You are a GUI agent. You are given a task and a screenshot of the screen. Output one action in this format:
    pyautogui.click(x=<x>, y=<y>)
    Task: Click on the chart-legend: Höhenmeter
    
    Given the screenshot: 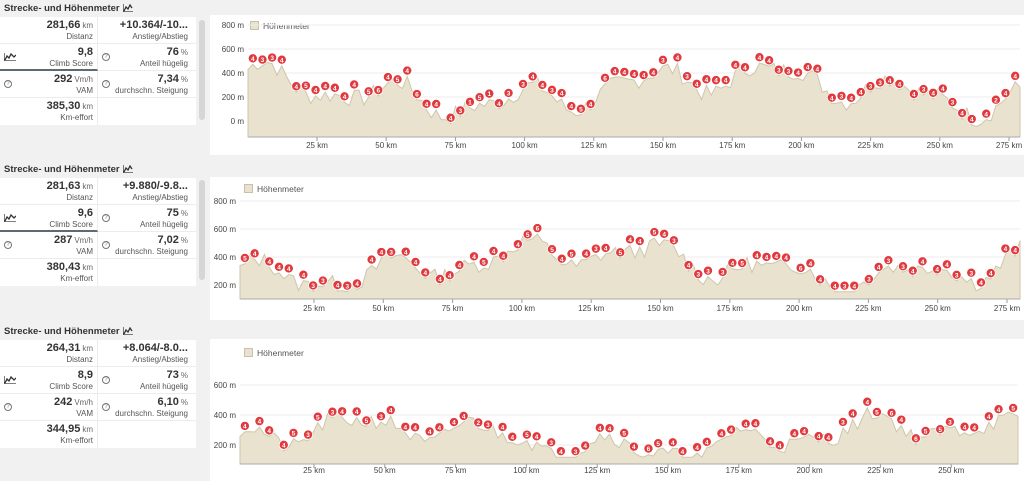 What is the action you would take?
    pyautogui.click(x=274, y=353)
    